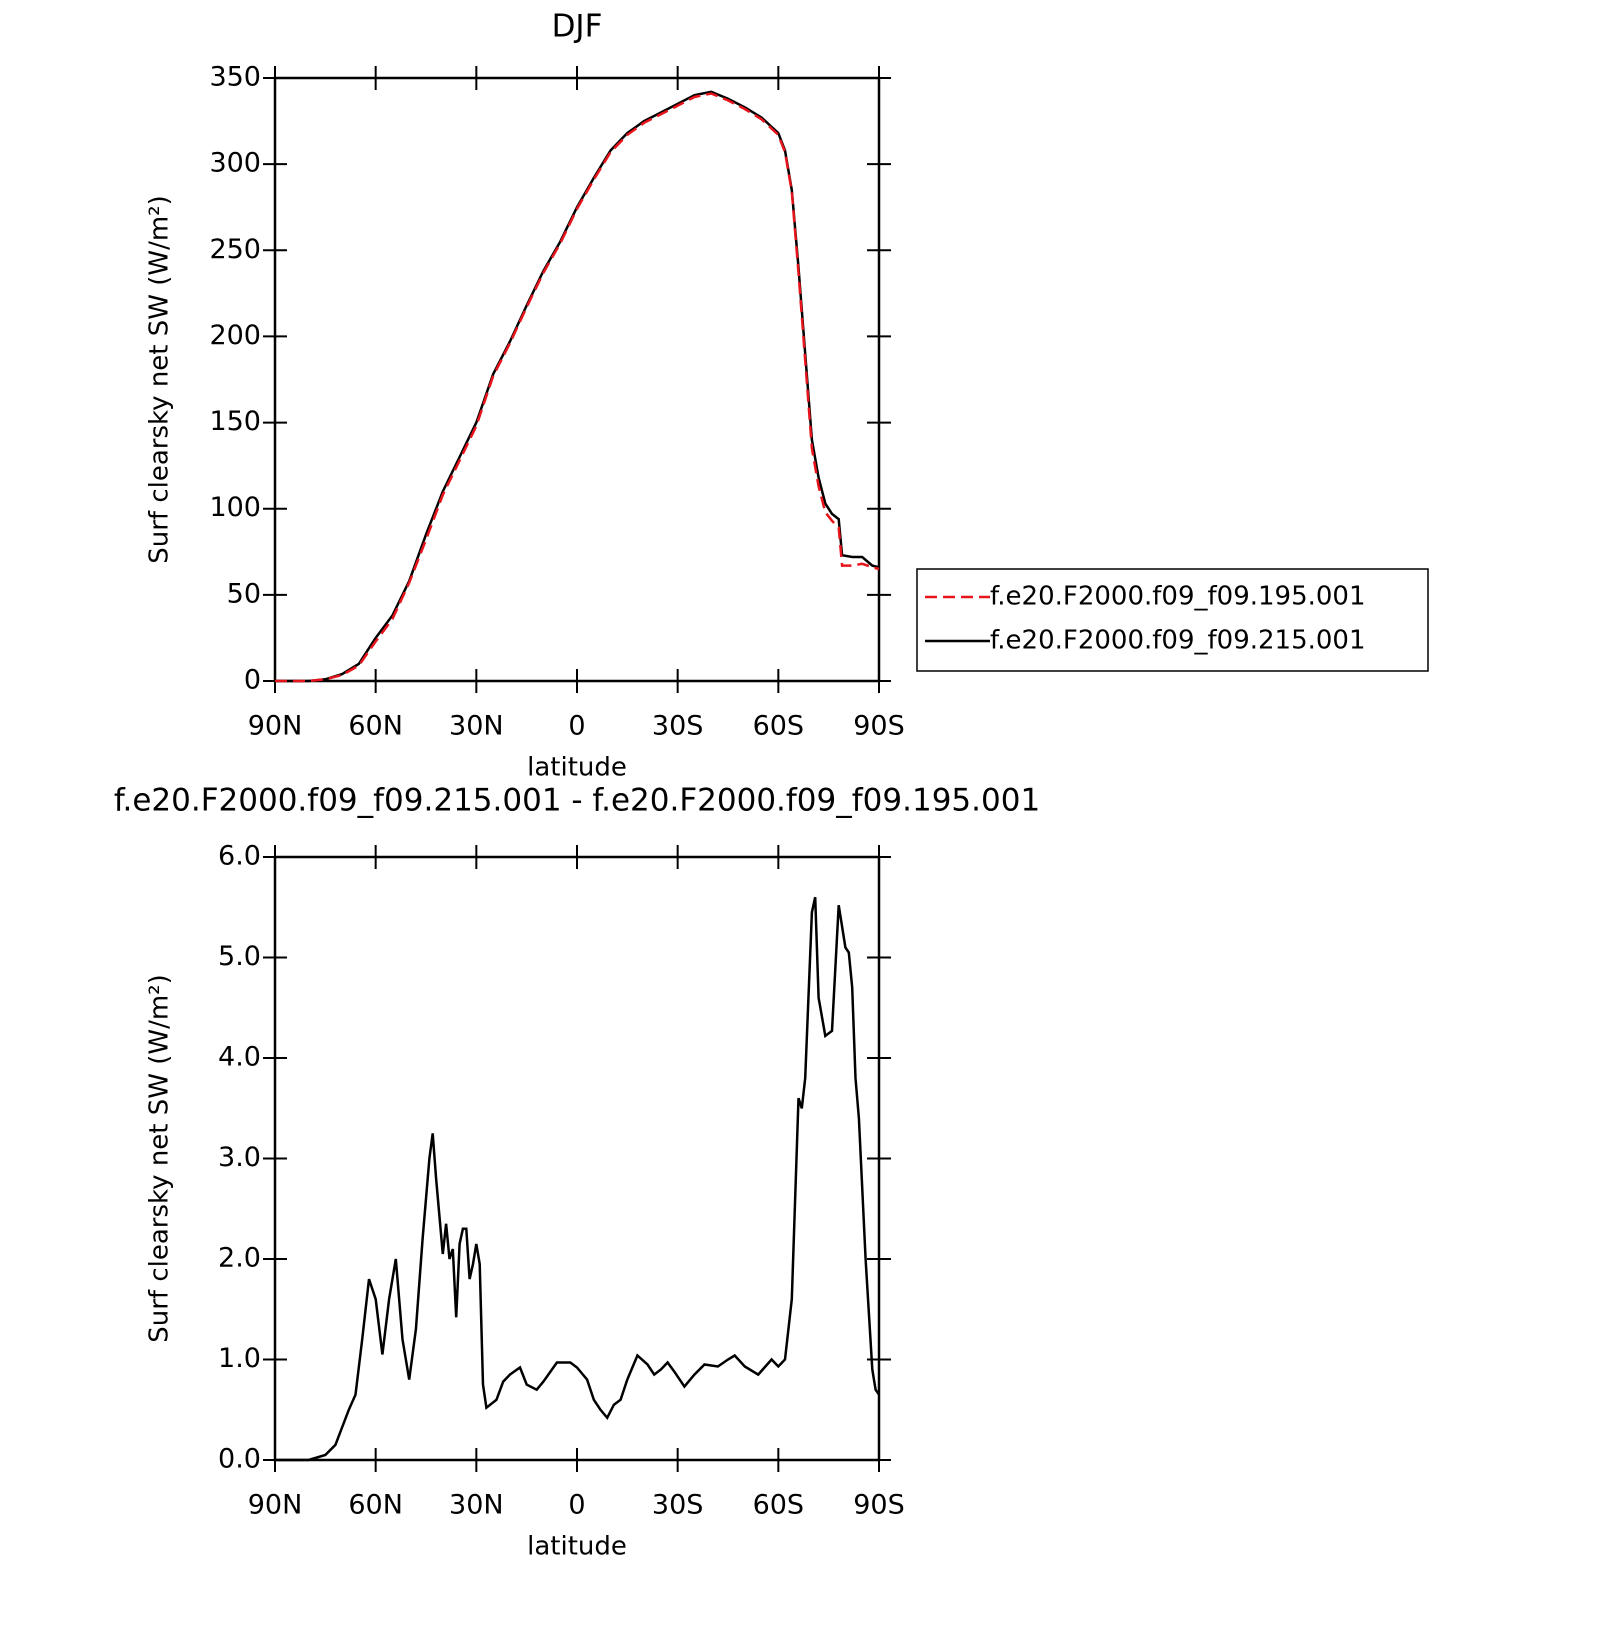  I want to click on legend-label: f.e20.F2000.f09_f09.195.001, so click(1178, 597).